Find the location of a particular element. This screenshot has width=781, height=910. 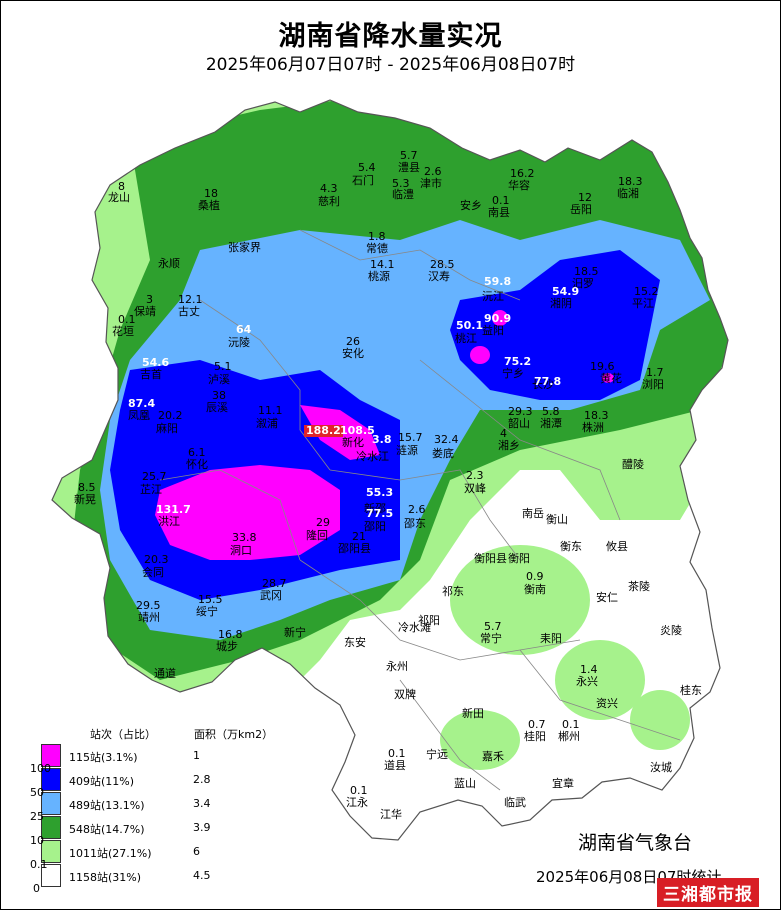

place-label: 桂东 is located at coordinates (691, 690).